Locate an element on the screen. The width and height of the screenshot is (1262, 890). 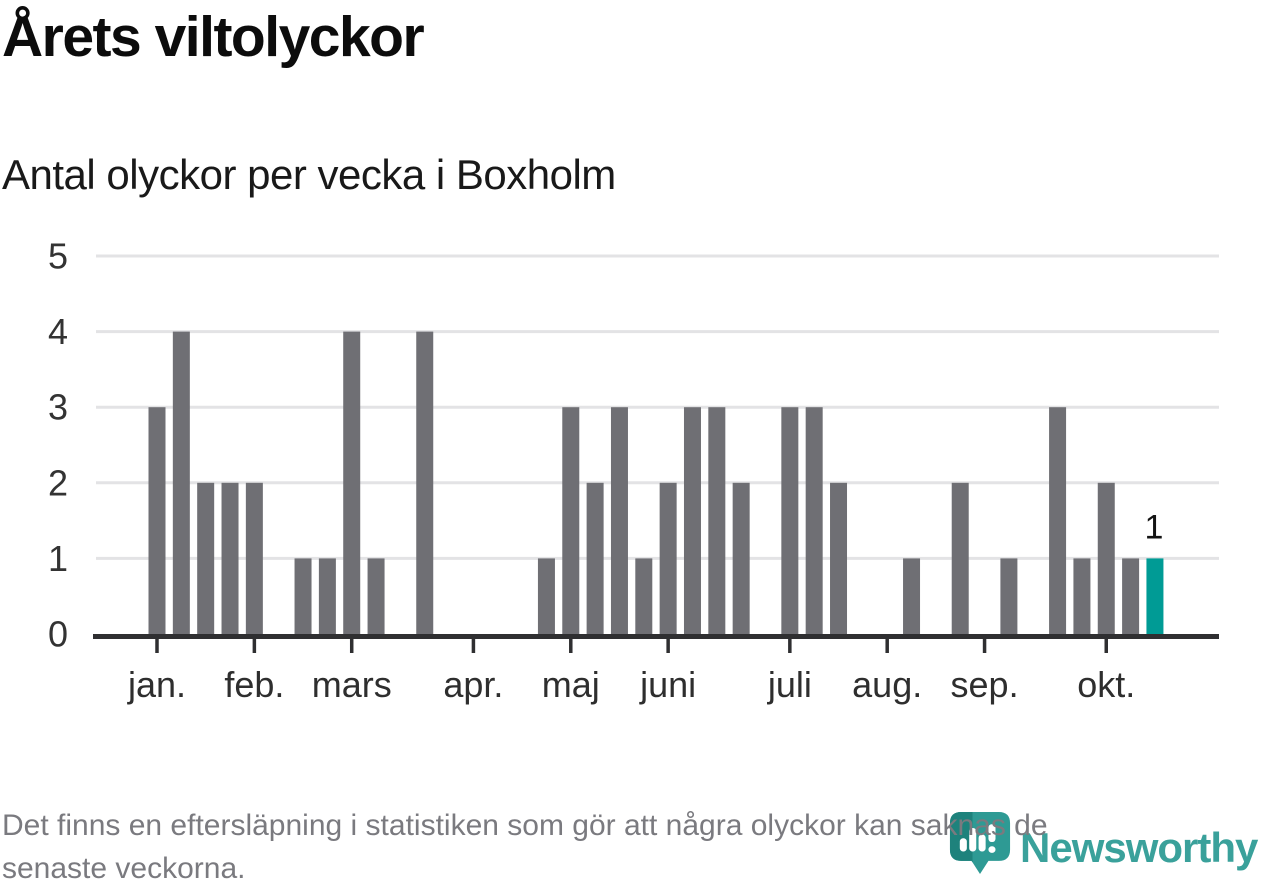
newsworthy-bubble-chart-icon is located at coordinates (980, 843).